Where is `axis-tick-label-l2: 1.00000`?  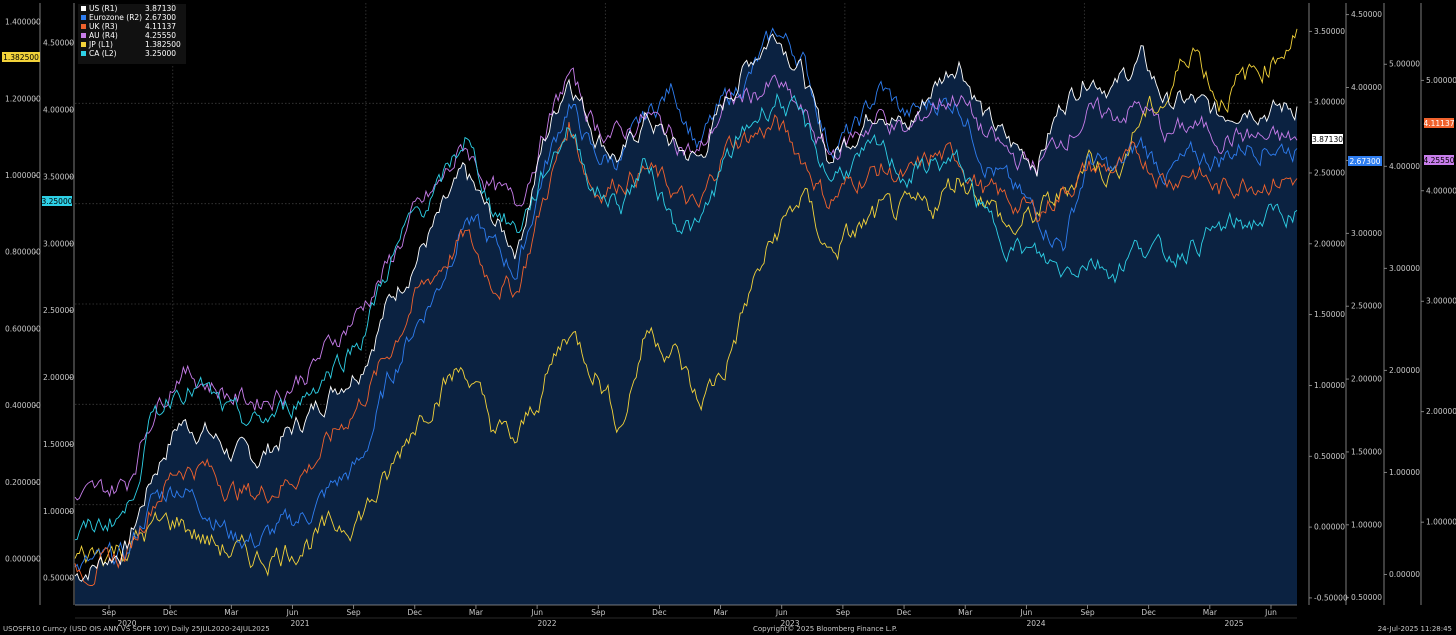 axis-tick-label-l2: 1.00000 is located at coordinates (58, 511).